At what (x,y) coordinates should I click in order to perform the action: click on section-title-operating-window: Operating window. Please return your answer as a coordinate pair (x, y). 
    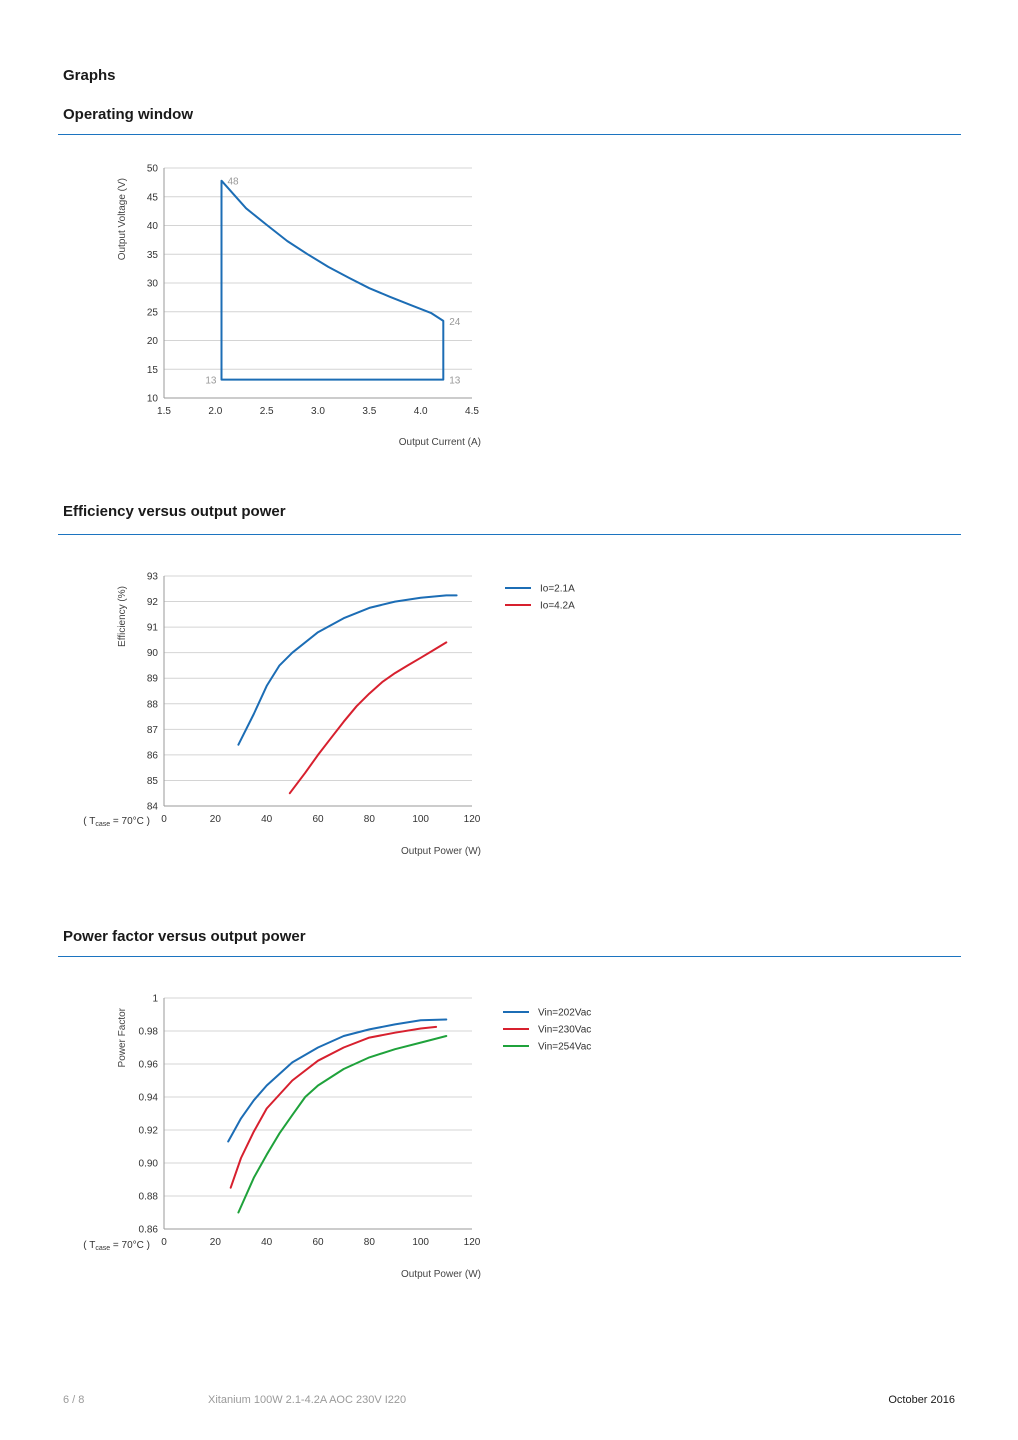
    Looking at the image, I should click on (128, 114).